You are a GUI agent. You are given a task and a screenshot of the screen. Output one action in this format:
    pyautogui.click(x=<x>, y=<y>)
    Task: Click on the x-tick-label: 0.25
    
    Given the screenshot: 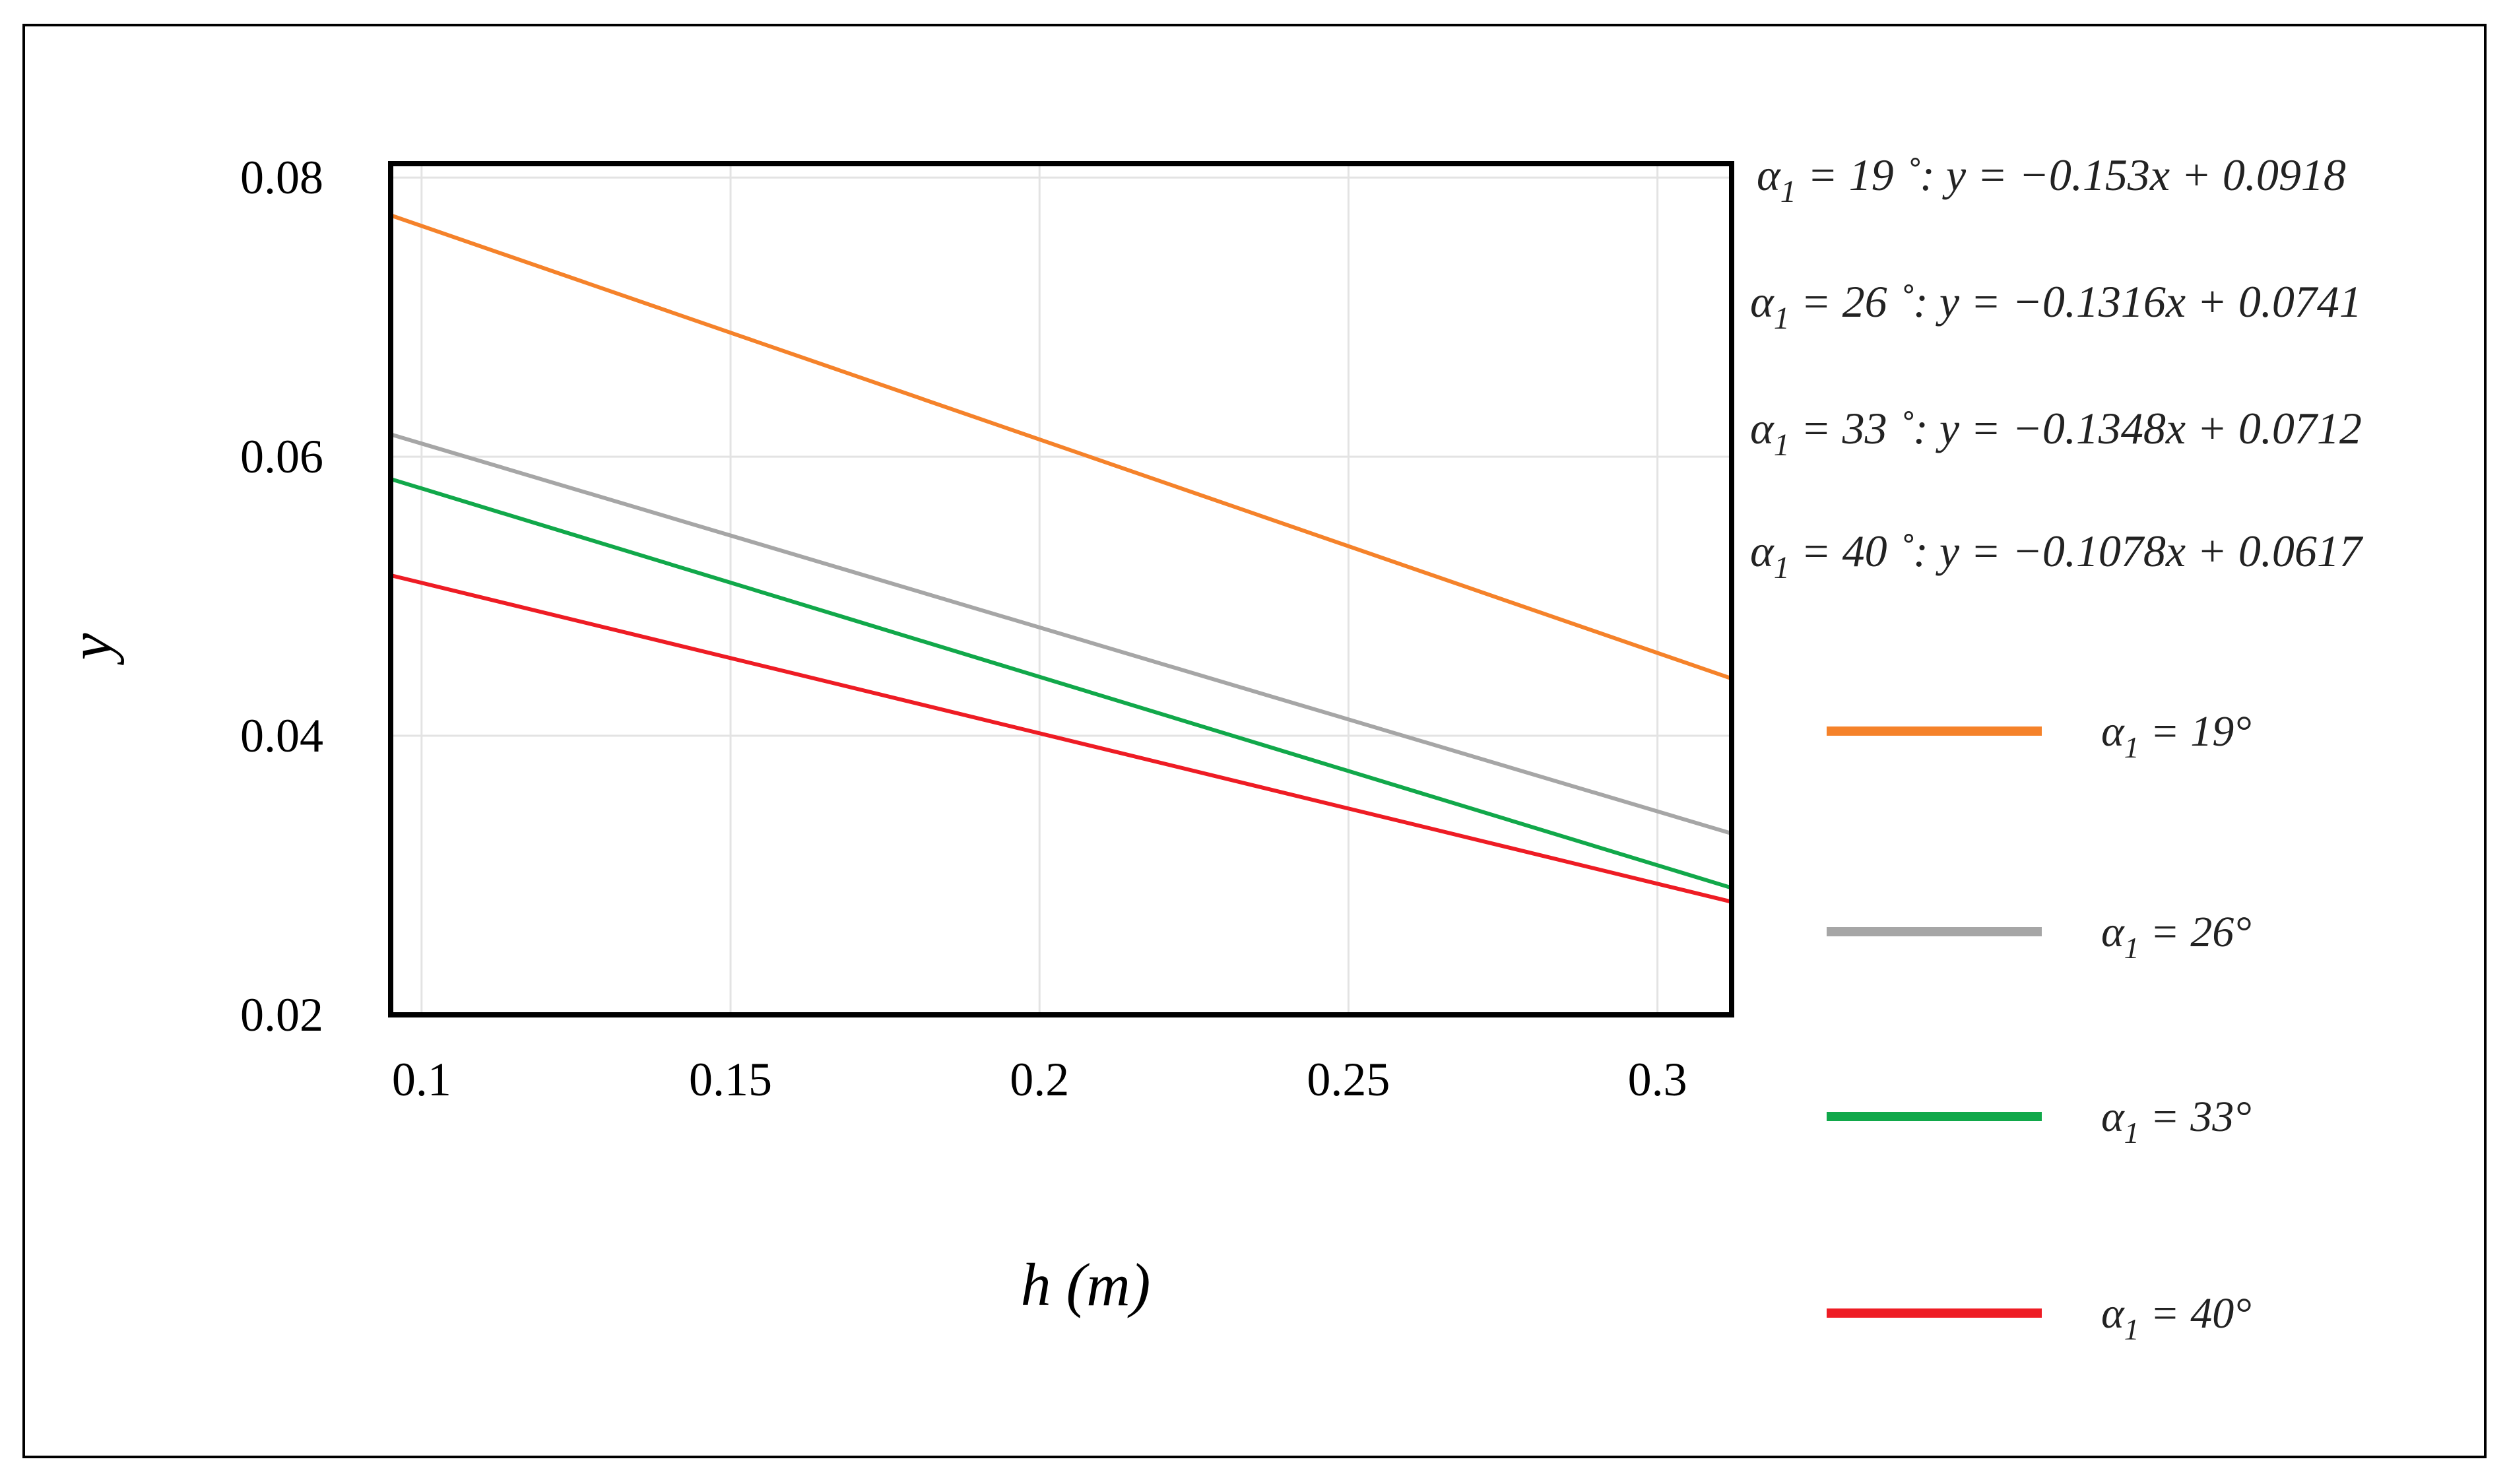 What is the action you would take?
    pyautogui.click(x=1348, y=1079)
    